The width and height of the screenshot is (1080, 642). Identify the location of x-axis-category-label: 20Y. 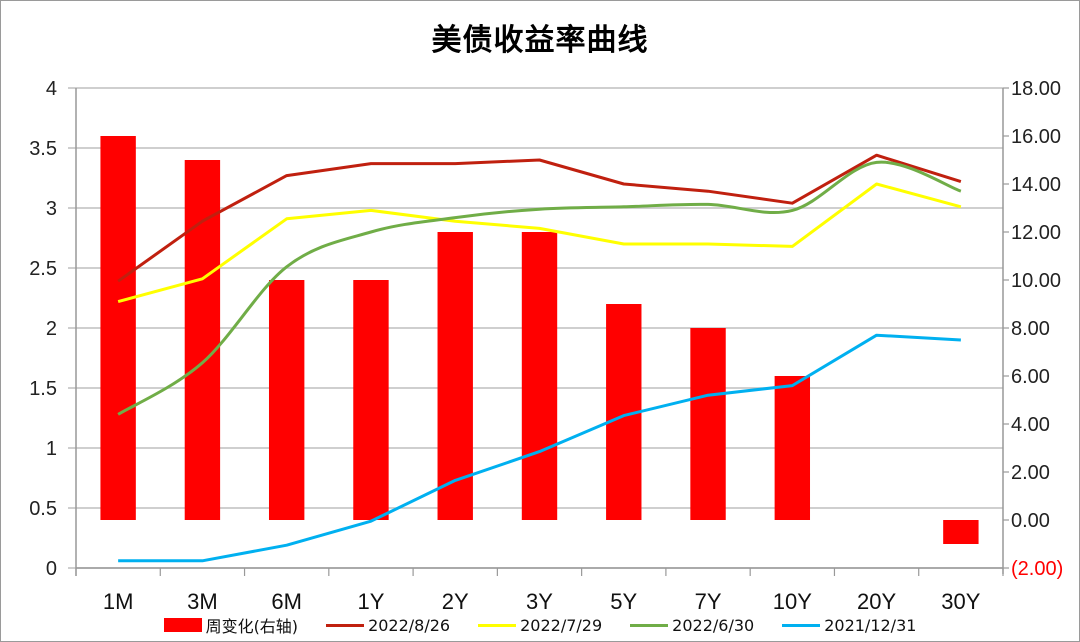
(876, 601).